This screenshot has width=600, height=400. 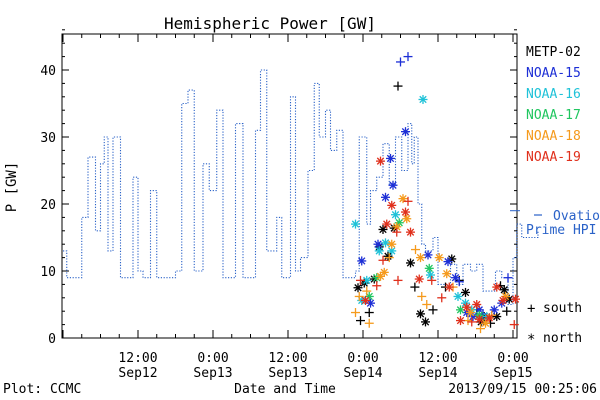 I want to click on ovation-label-line1: Ovation, so click(x=576, y=216).